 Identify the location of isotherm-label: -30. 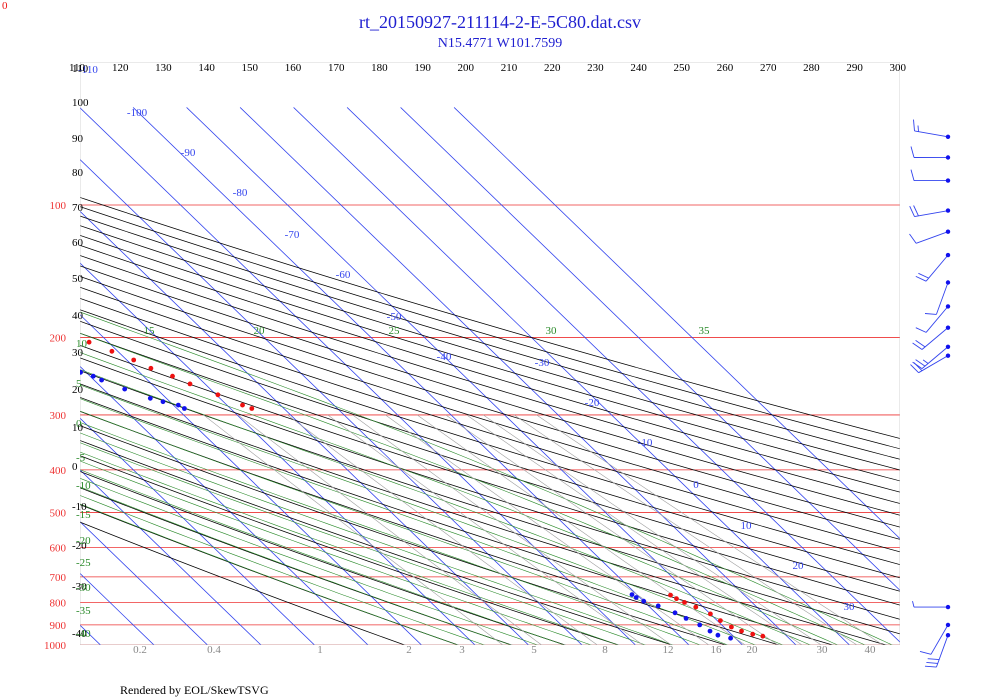
(542, 363).